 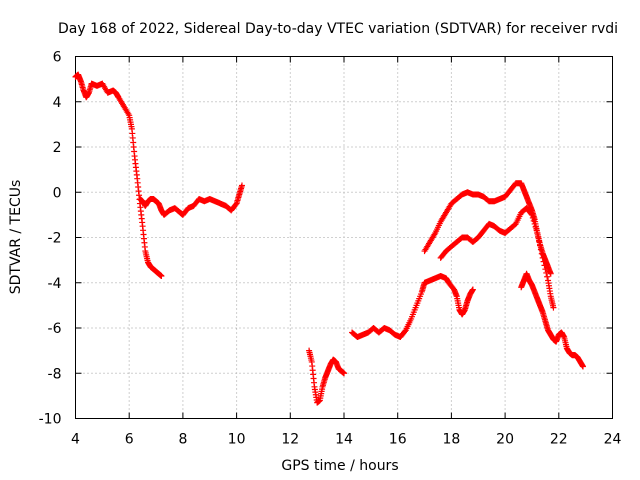 What do you see at coordinates (55, 284) in the screenshot?
I see `y-tick-label: -4` at bounding box center [55, 284].